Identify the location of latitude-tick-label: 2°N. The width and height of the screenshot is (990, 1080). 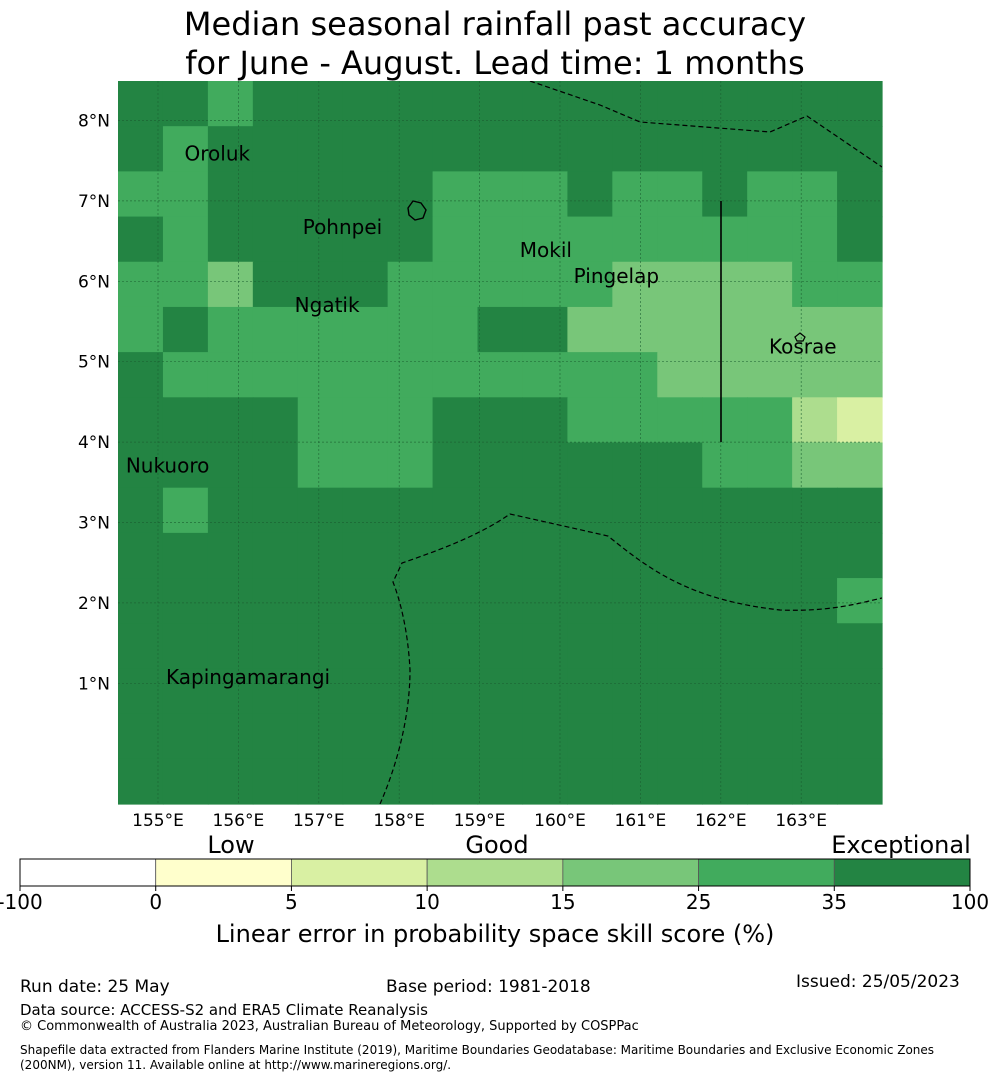
(94, 604).